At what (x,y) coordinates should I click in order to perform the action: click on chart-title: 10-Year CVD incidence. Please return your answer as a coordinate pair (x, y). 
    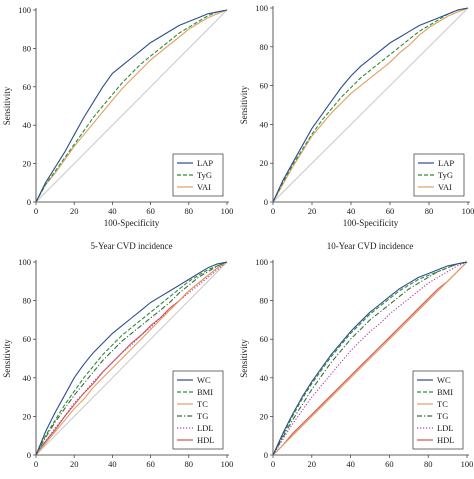
    Looking at the image, I should click on (370, 246).